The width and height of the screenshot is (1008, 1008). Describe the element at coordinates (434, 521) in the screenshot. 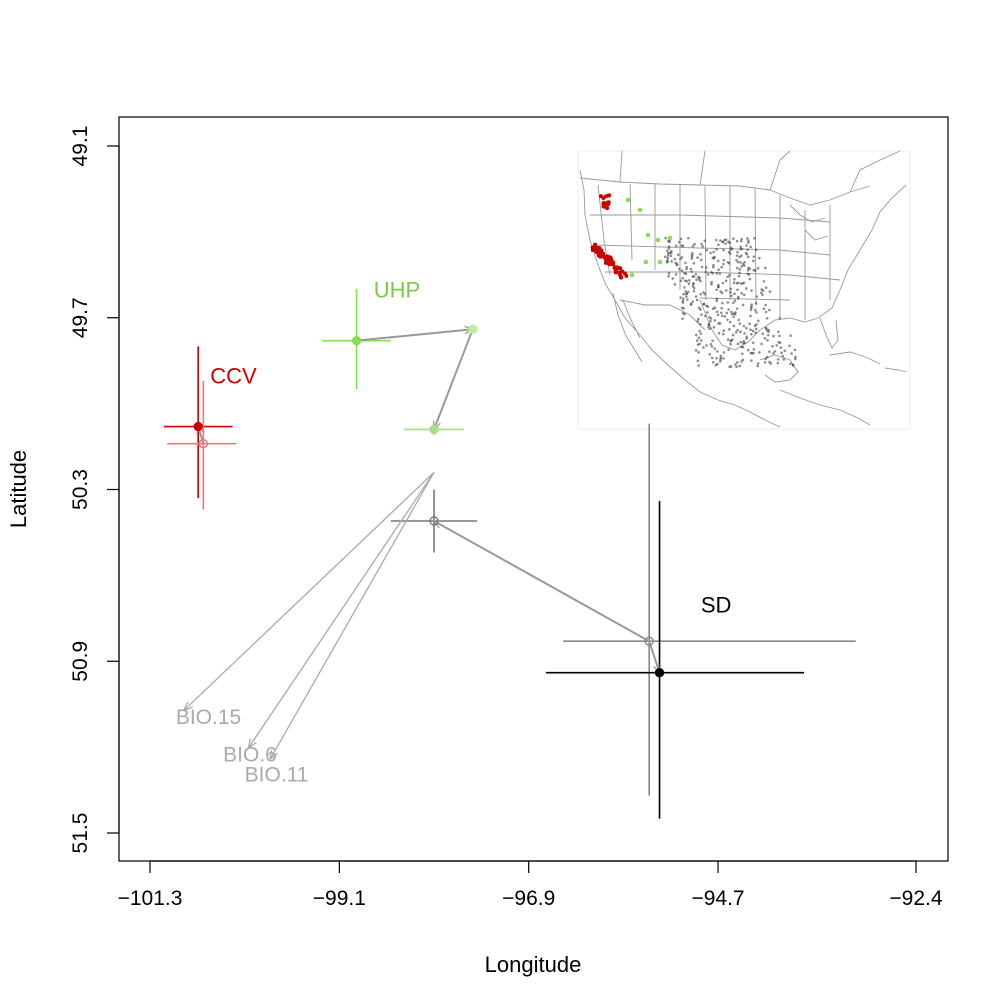

I see `data-point` at that location.